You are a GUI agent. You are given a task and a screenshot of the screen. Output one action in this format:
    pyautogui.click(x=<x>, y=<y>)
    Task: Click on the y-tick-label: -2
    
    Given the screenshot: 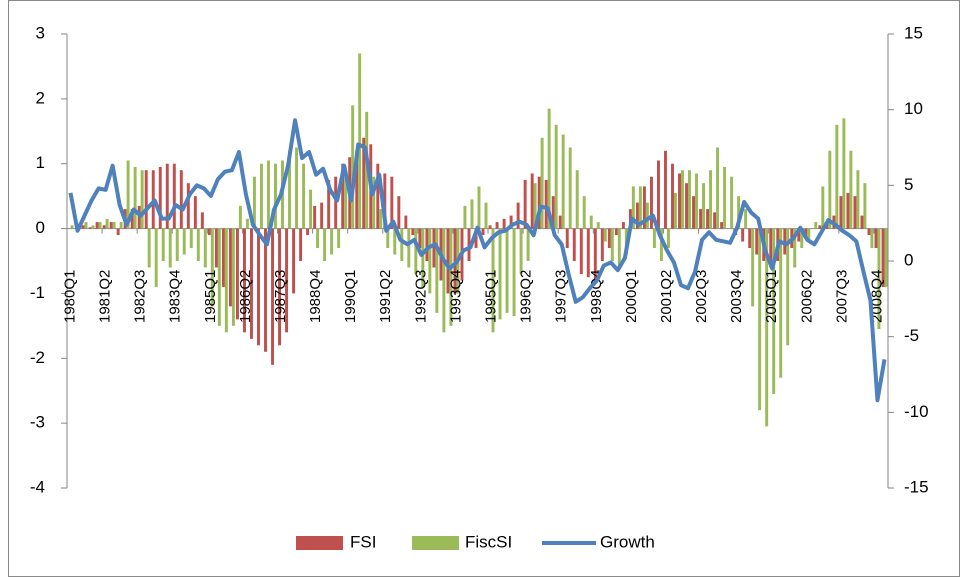 What is the action you would take?
    pyautogui.click(x=37, y=357)
    